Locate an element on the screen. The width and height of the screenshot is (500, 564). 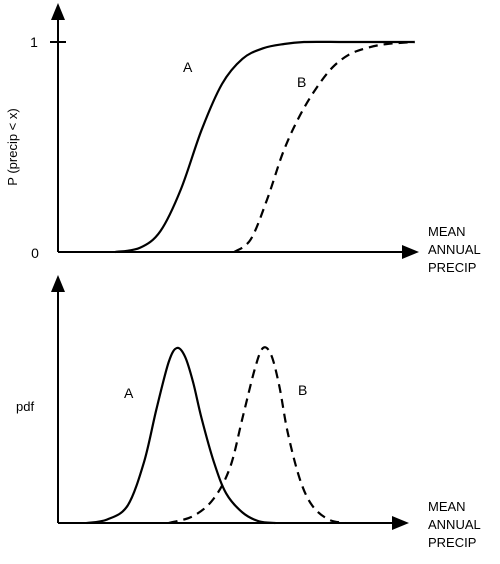
cdf-x-axis-label-line-3: PRECIP is located at coordinates (452, 267).